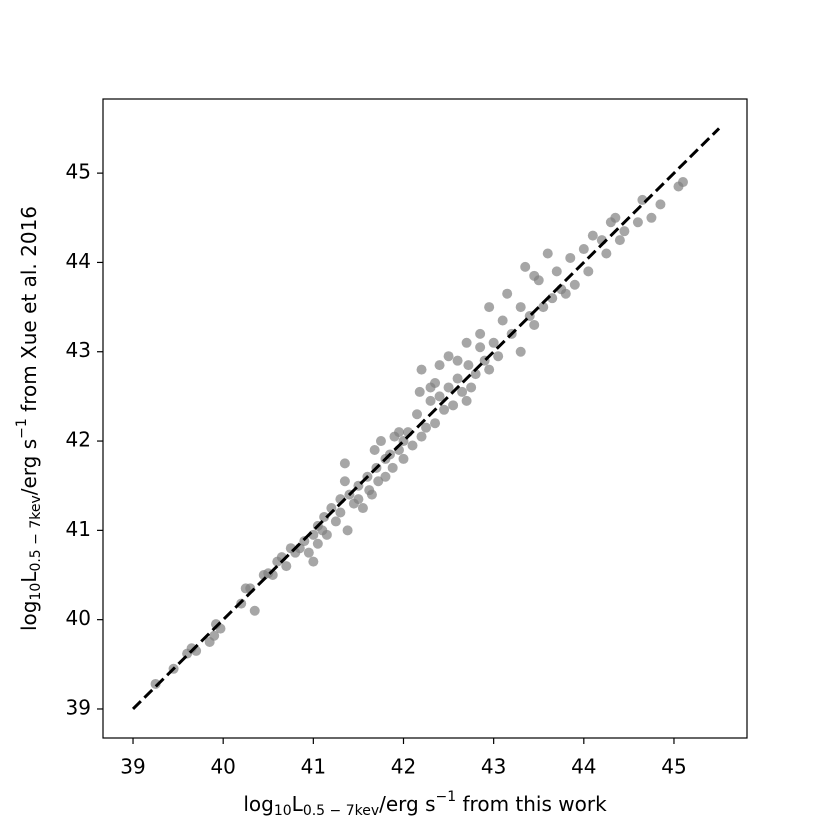 This screenshot has height=834, width=830. What do you see at coordinates (341, 811) in the screenshot?
I see `xlabel-label-part: 0.5 − 7kev` at bounding box center [341, 811].